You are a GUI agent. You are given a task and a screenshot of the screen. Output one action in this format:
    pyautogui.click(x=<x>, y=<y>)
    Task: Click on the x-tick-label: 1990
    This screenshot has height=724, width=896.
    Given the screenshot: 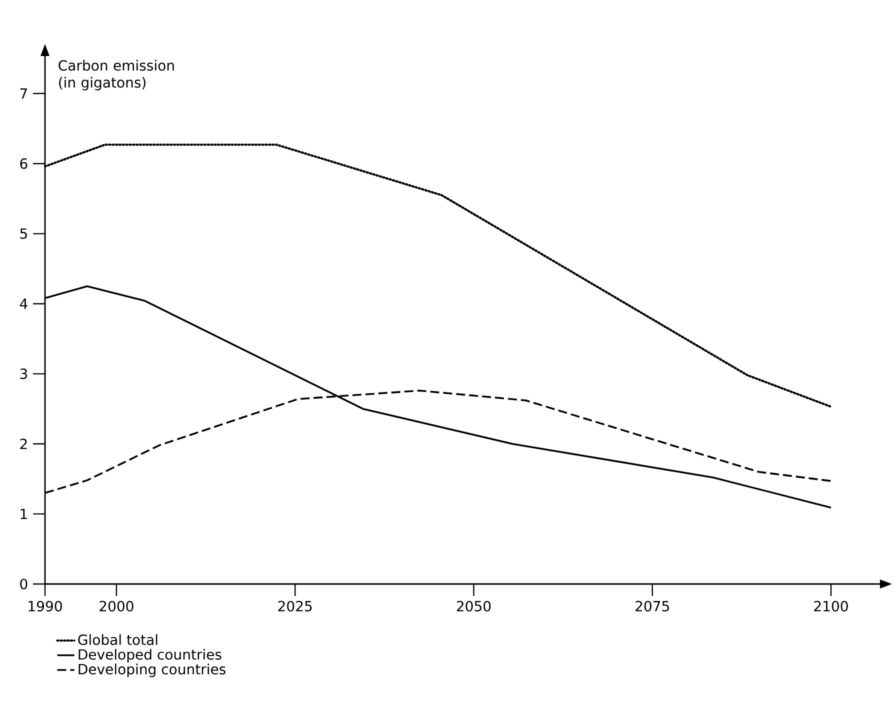 What is the action you would take?
    pyautogui.click(x=45, y=606)
    